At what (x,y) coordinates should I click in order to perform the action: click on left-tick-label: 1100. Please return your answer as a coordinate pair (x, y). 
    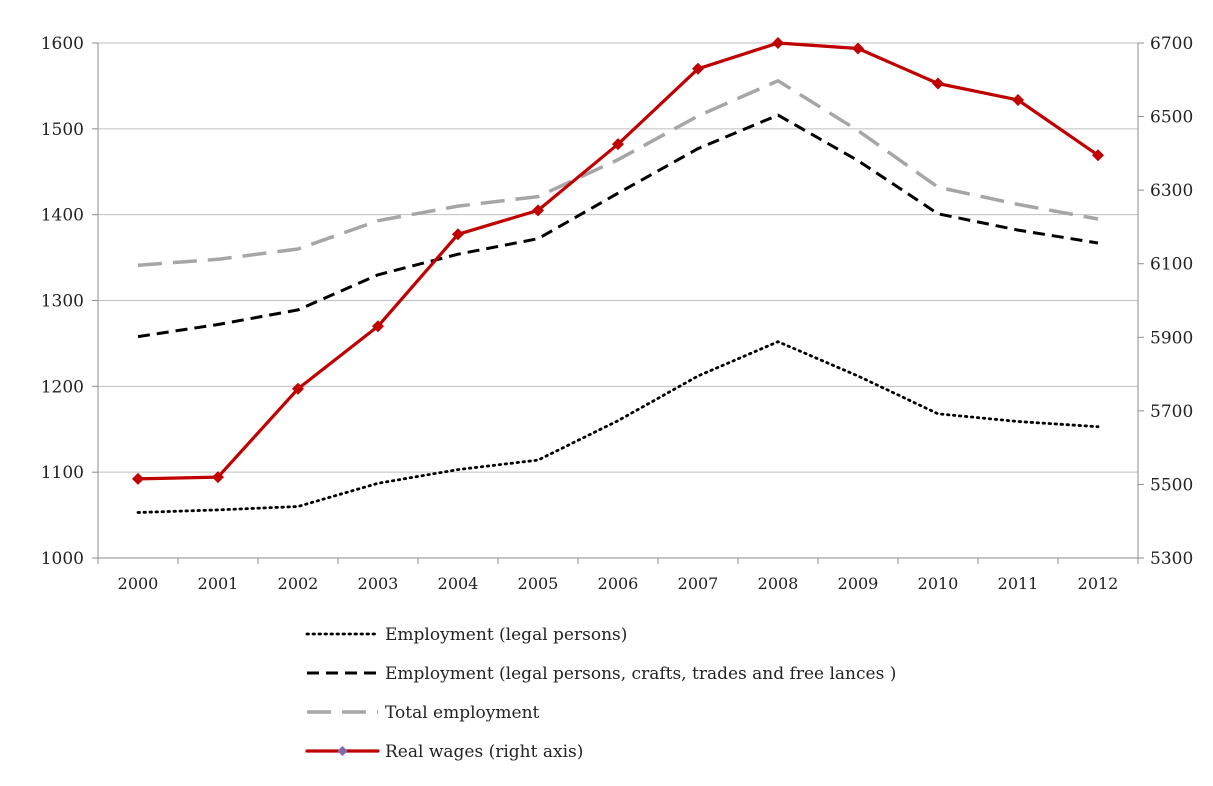
    Looking at the image, I should click on (62, 473).